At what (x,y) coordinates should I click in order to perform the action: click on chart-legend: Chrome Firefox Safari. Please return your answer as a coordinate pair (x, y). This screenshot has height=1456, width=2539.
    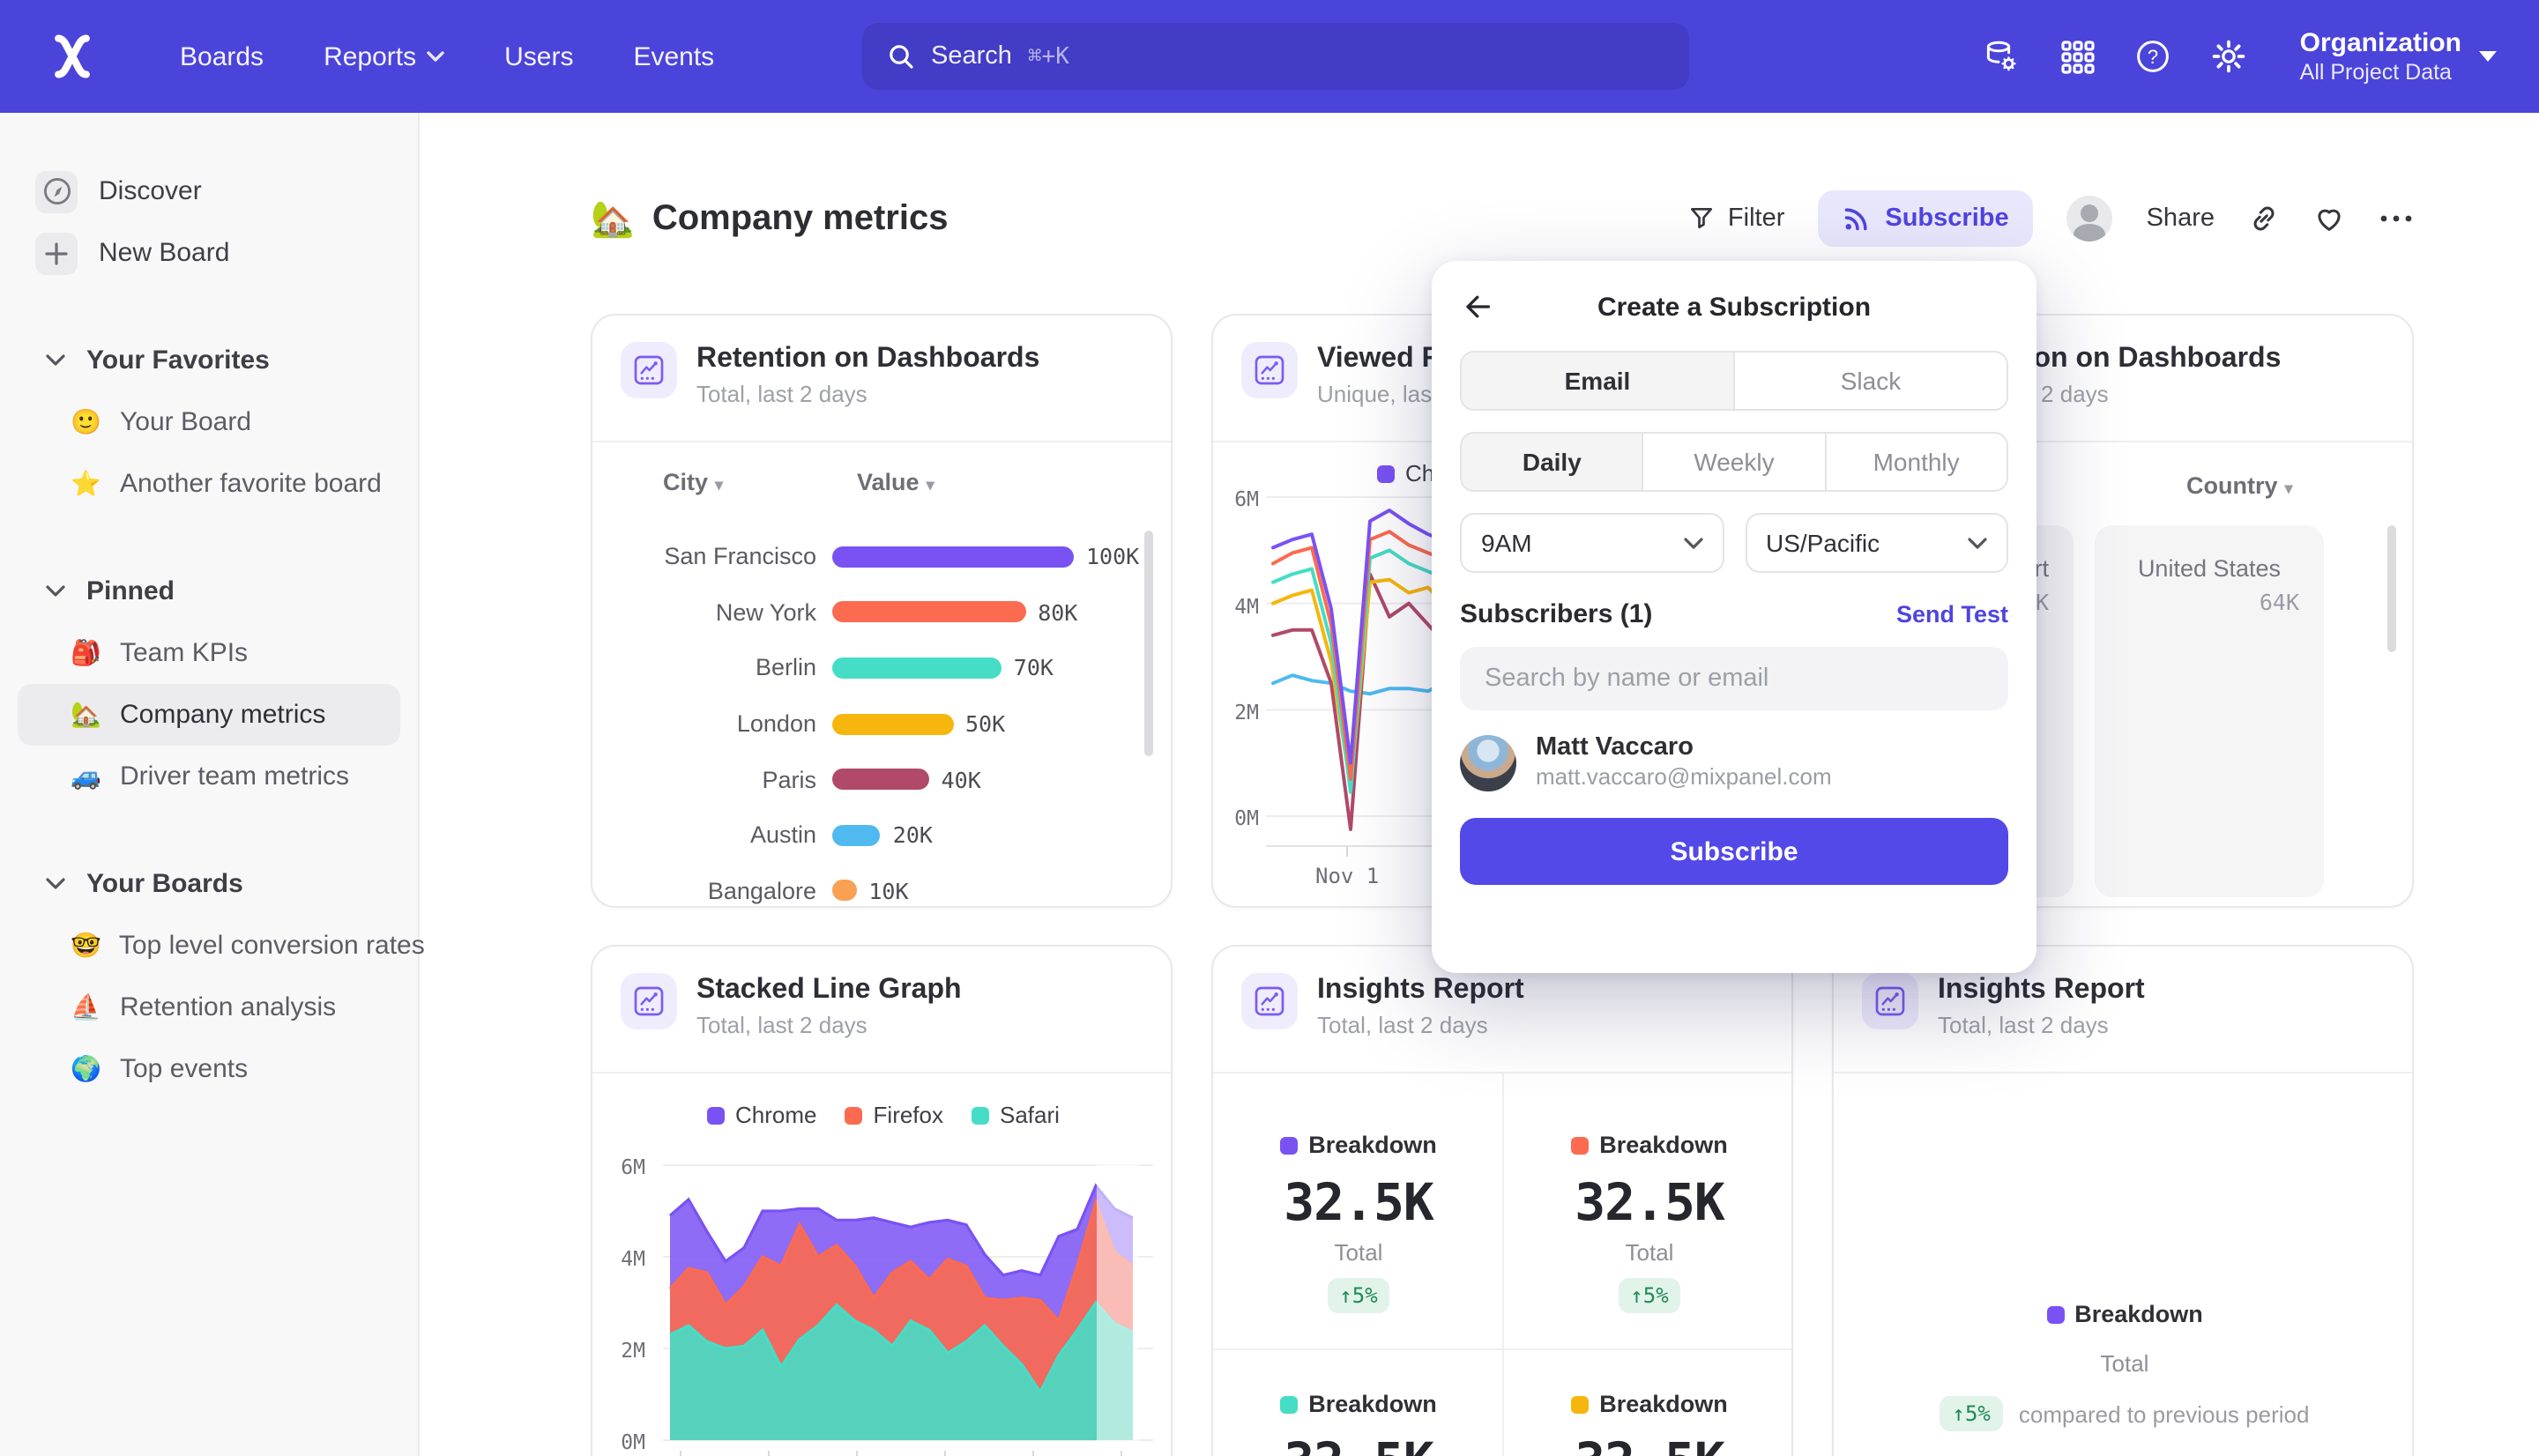
    Looking at the image, I should click on (881, 1115).